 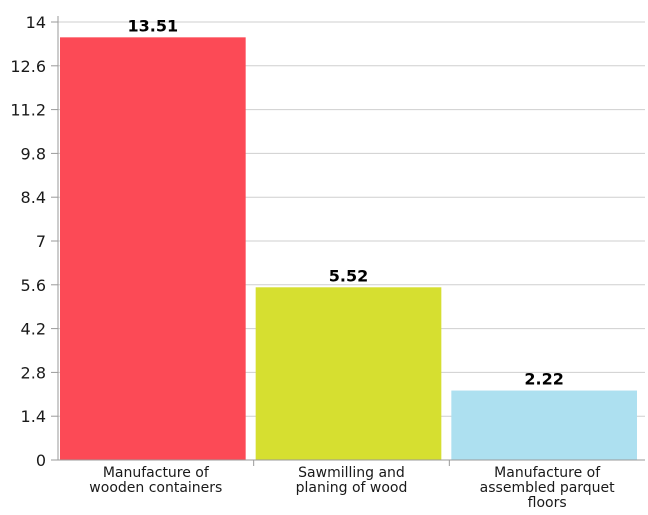 I want to click on y-tick-label: 4.2, so click(x=33, y=329).